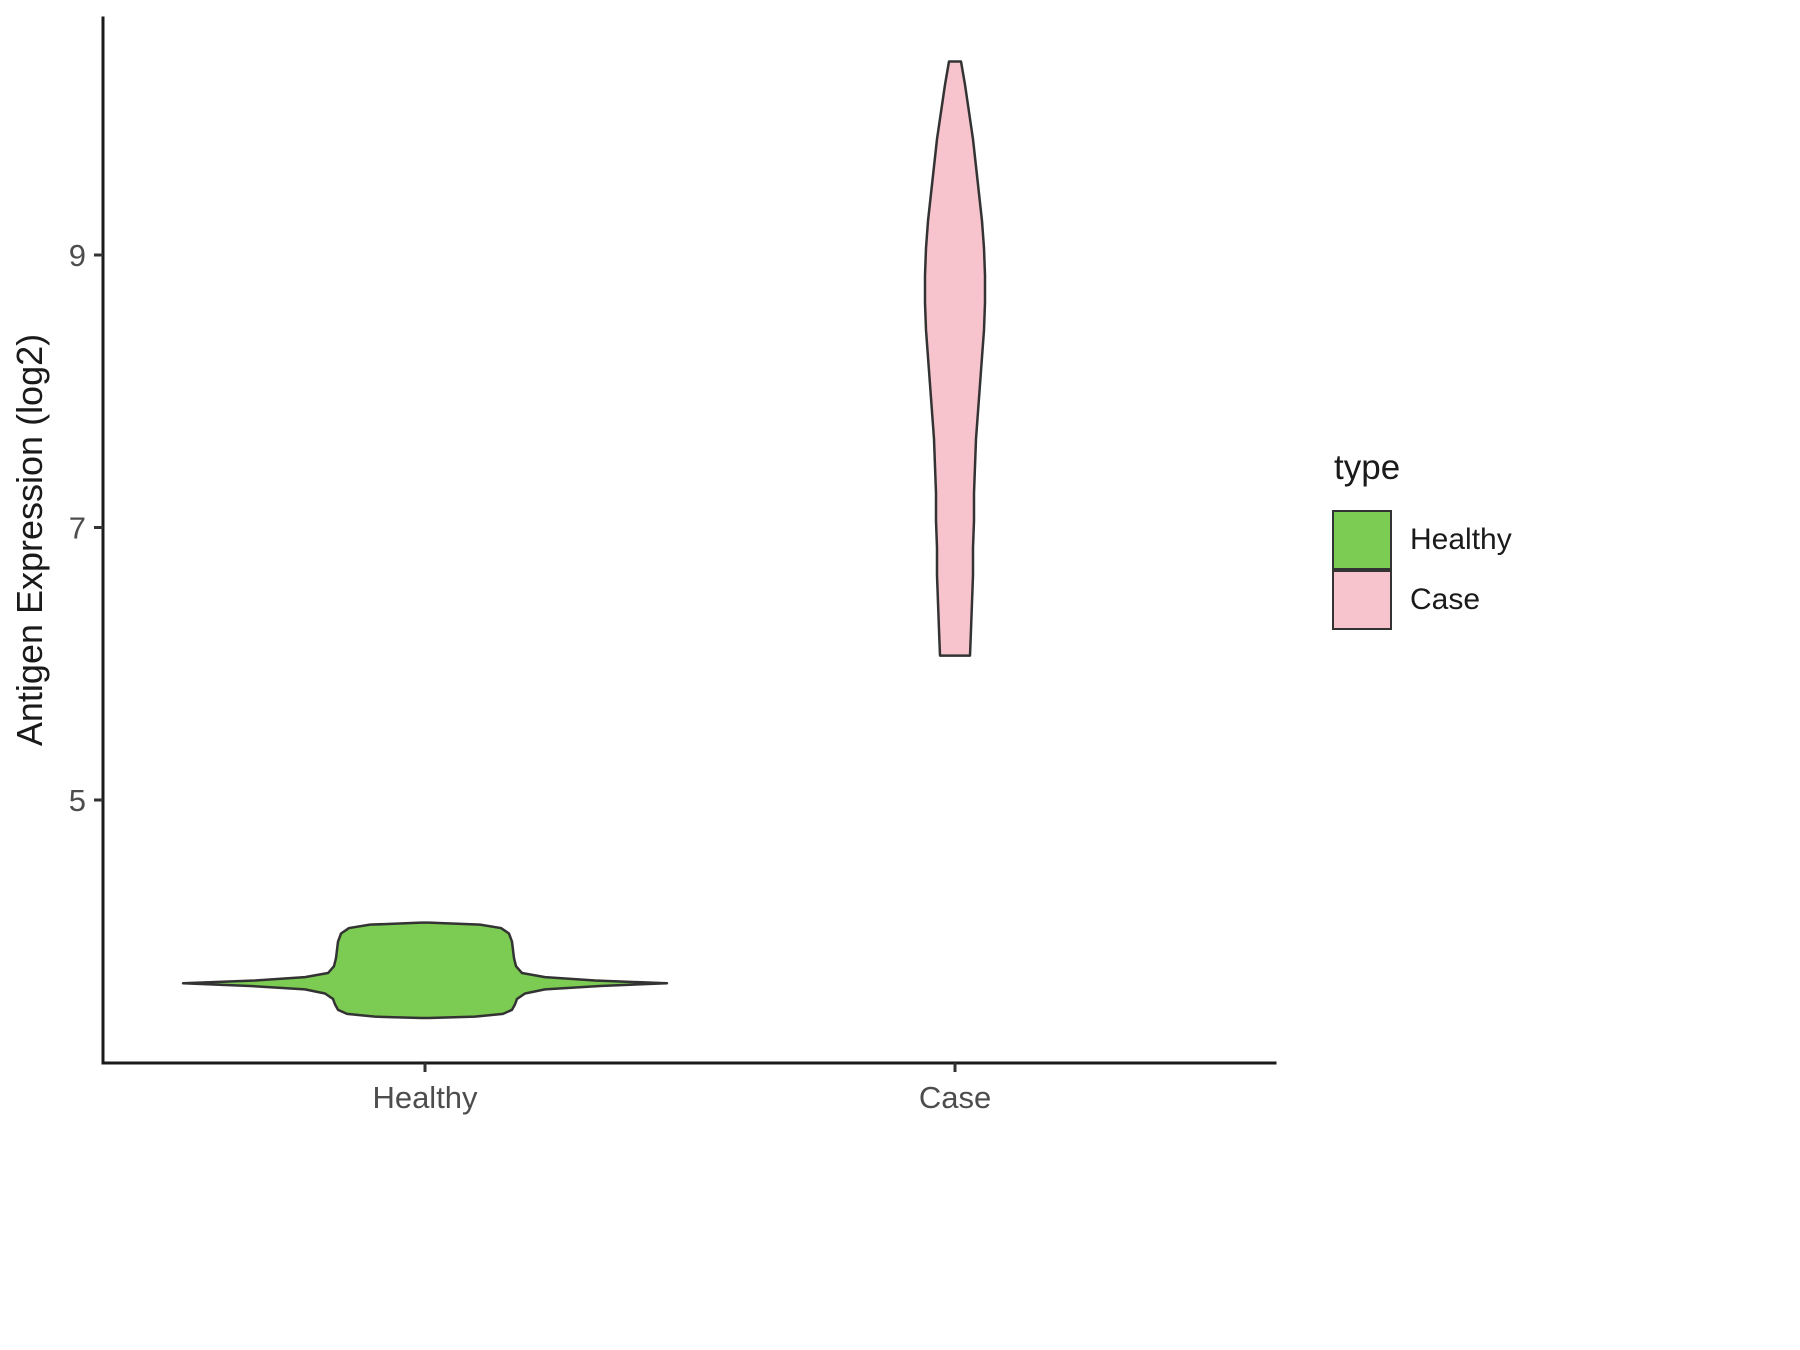 Image resolution: width=1800 pixels, height=1350 pixels. Describe the element at coordinates (425, 1097) in the screenshot. I see `x-tick-label-healthy: Healthy` at that location.